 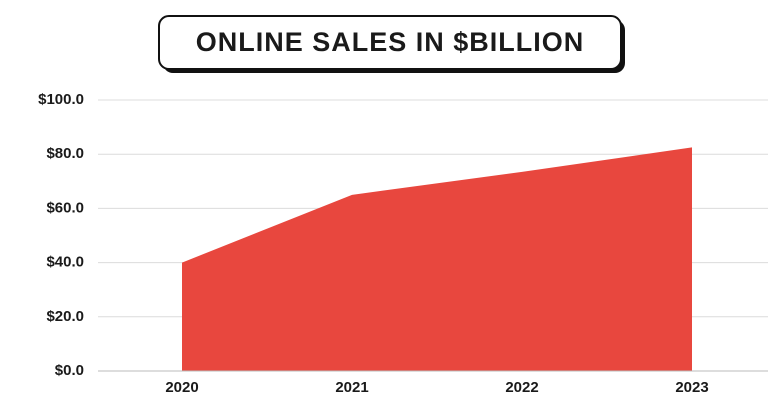 What do you see at coordinates (61, 99) in the screenshot?
I see `y-tick-label: $100.0` at bounding box center [61, 99].